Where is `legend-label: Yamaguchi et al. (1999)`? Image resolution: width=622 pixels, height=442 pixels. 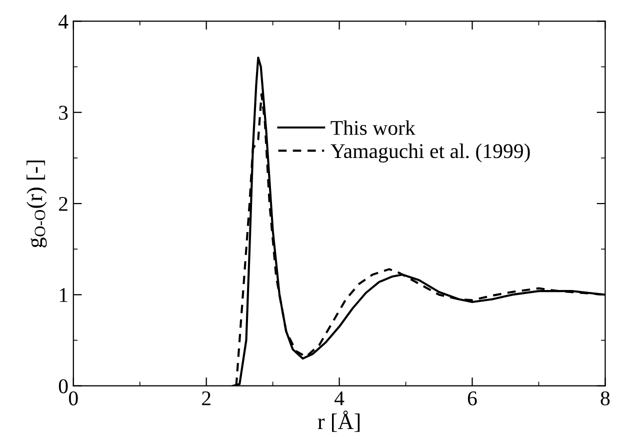 legend-label: Yamaguchi et al. (1999) is located at coordinates (430, 153).